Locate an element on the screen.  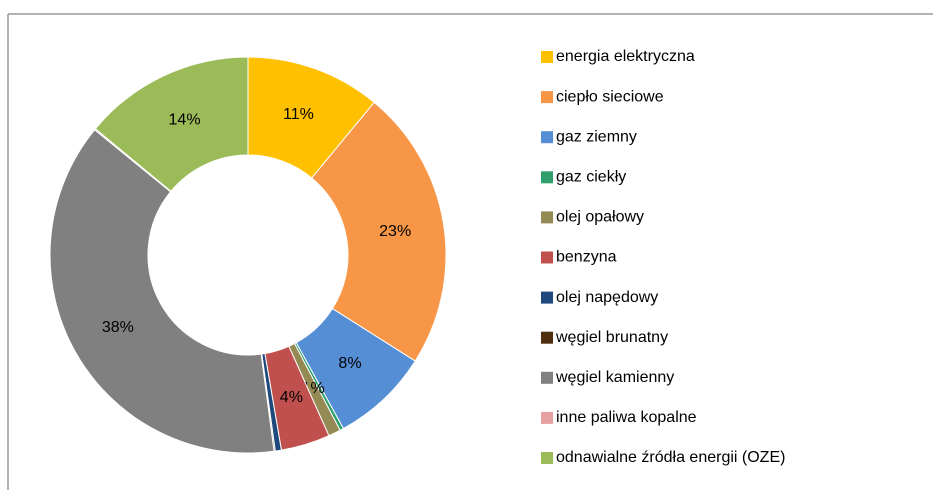
legend-label: energia elektryczna is located at coordinates (625, 56).